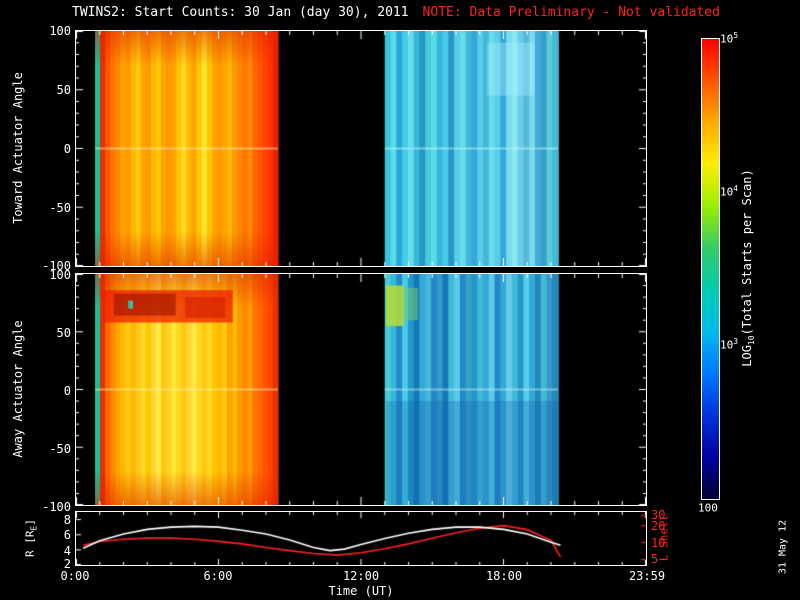  Describe the element at coordinates (60, 208) in the screenshot. I see `toward-ytick-m50: -50` at that location.